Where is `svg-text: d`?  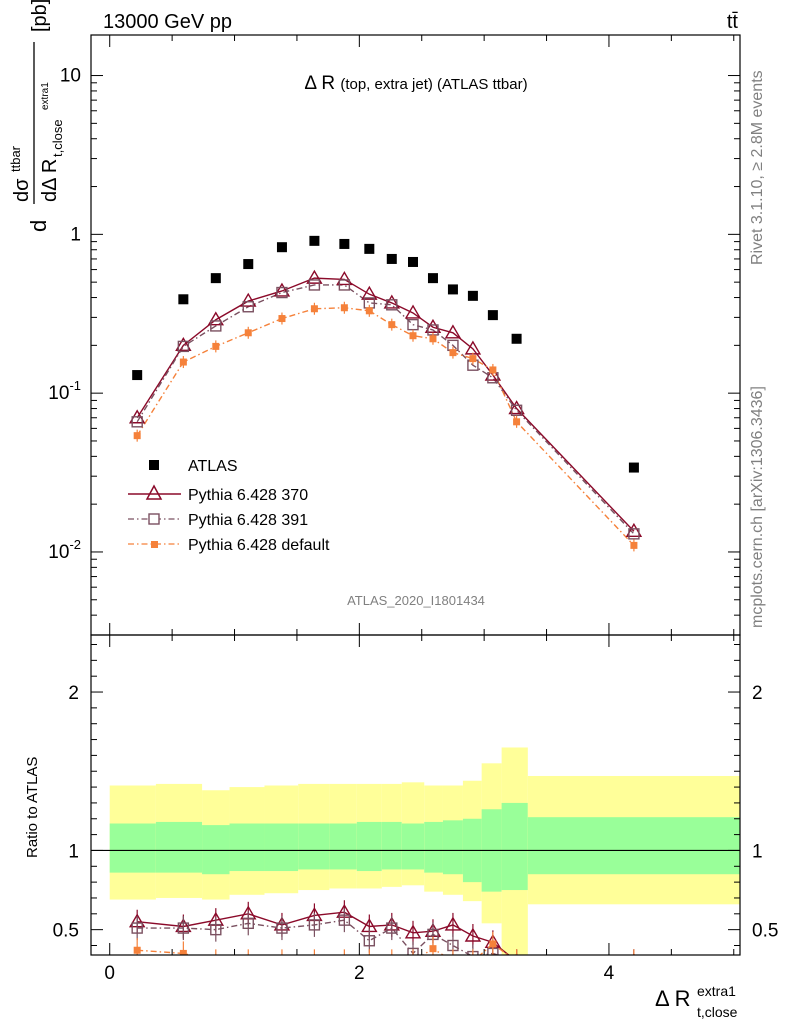
svg-text: d is located at coordinates (38, 226).